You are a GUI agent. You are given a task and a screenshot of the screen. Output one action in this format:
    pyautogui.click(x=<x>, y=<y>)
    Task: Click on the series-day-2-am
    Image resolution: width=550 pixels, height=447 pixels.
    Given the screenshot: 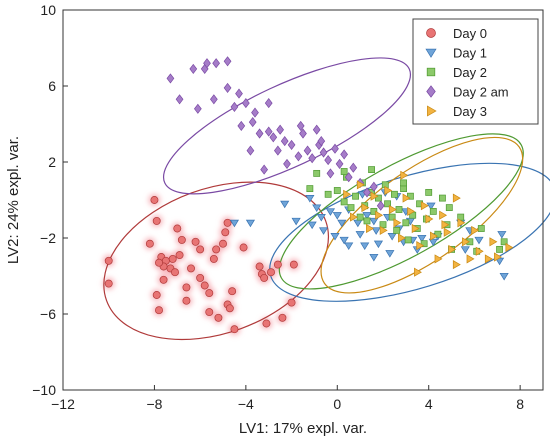 What is the action you would take?
    pyautogui.click(x=275, y=133)
    